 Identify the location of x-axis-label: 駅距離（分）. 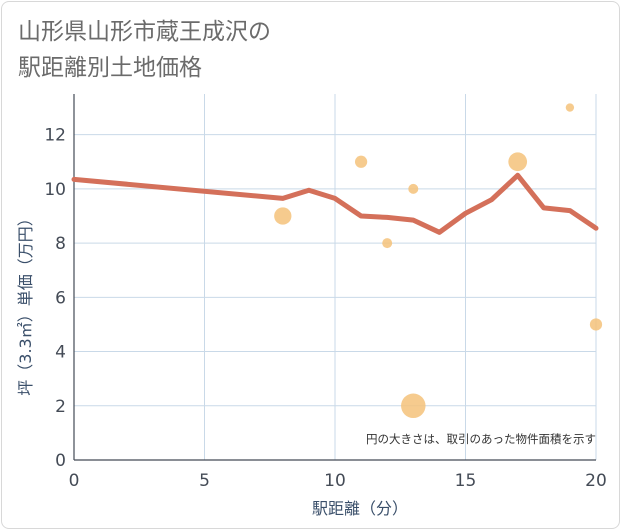
(360, 508).